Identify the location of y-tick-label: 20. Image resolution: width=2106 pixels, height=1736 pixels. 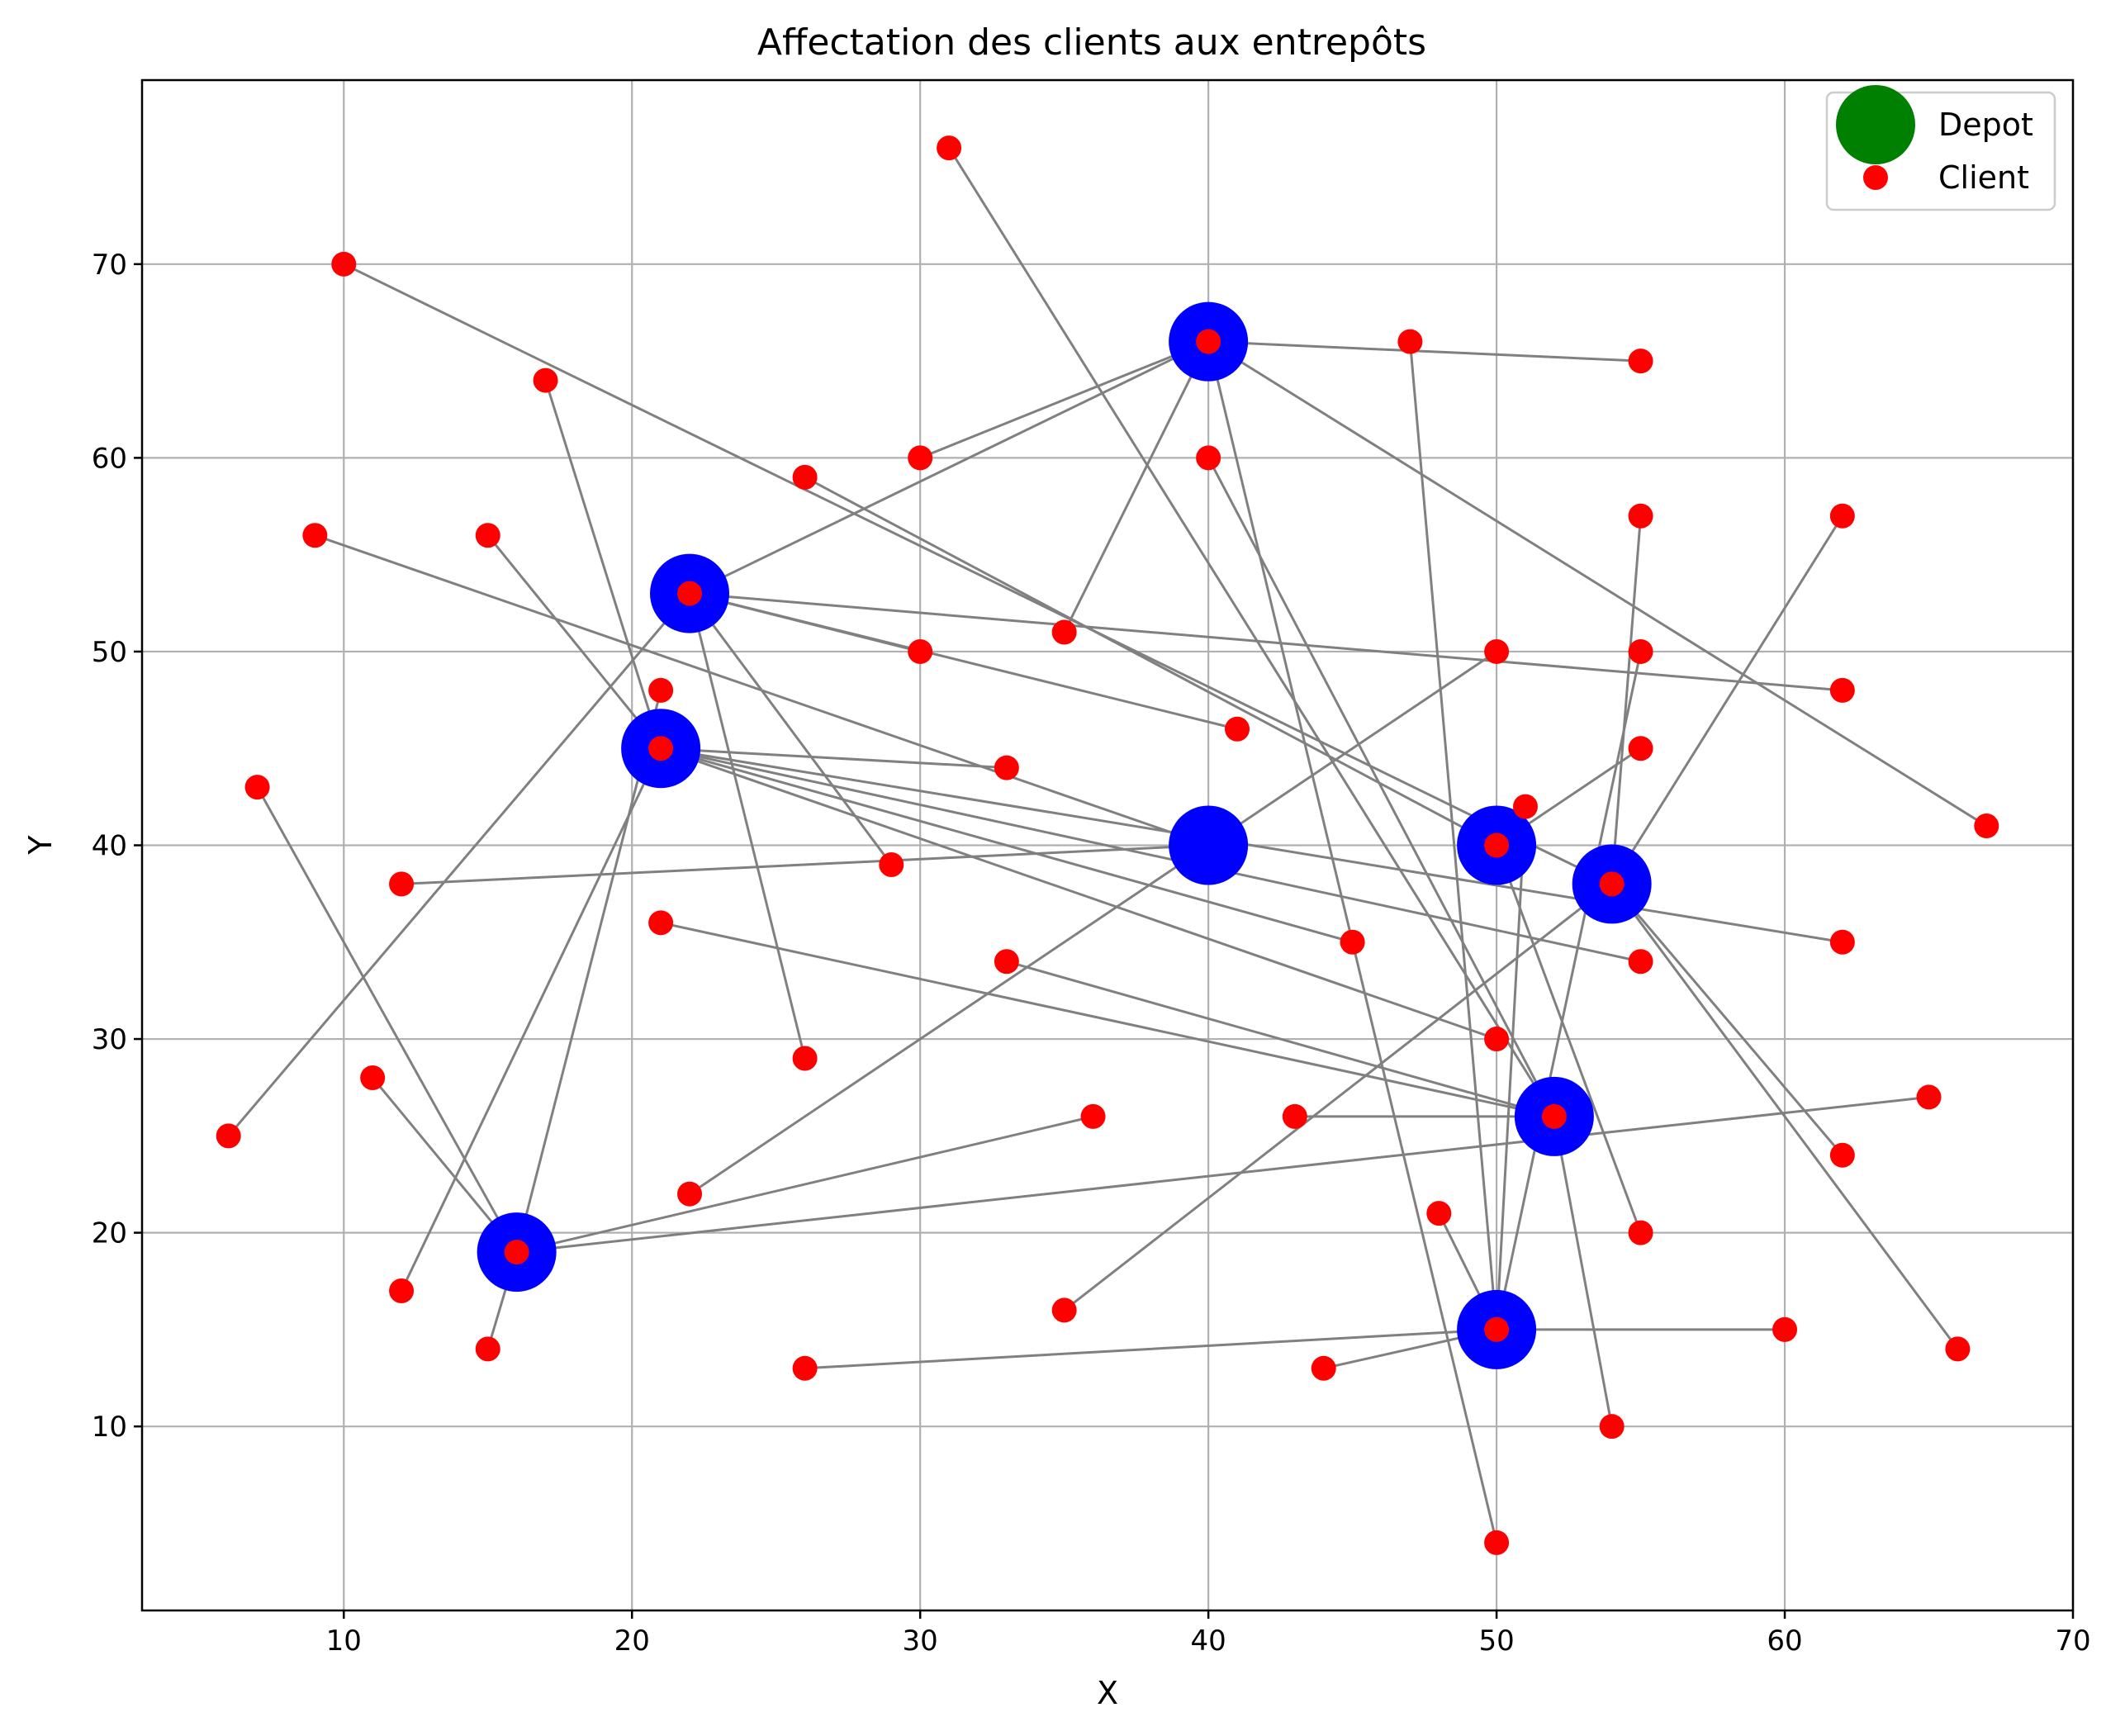
(110, 1233).